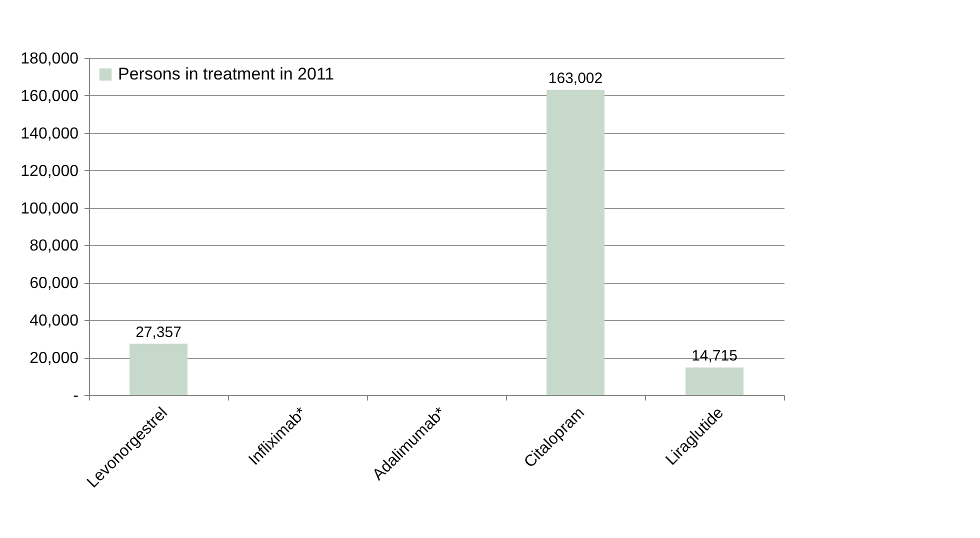 The width and height of the screenshot is (980, 538). I want to click on y-tick-label: 40,000, so click(54, 321).